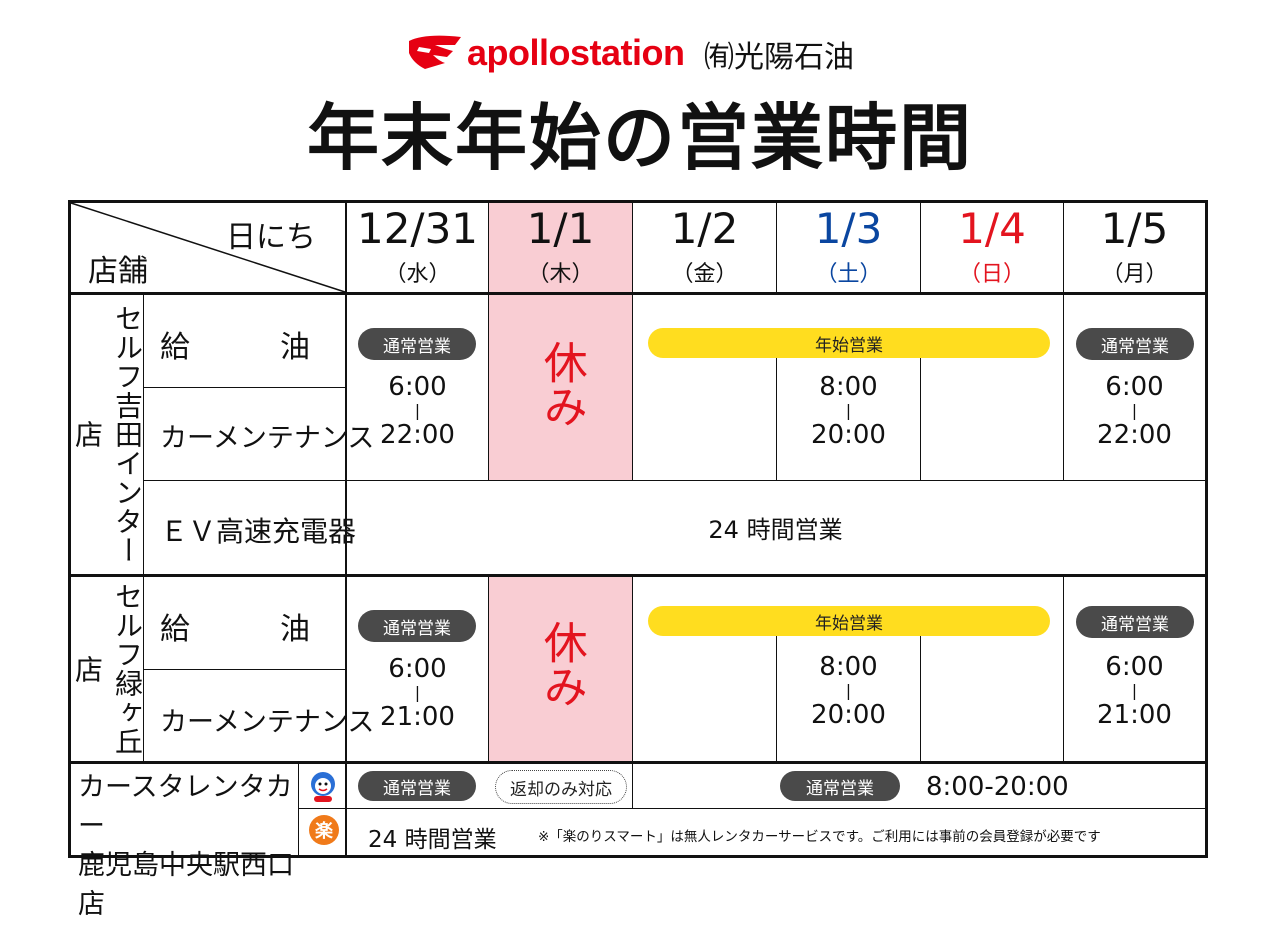 This screenshot has height=925, width=1280. I want to click on store1-hours-0102-0104: 8:00 | 20:00, so click(848, 411).